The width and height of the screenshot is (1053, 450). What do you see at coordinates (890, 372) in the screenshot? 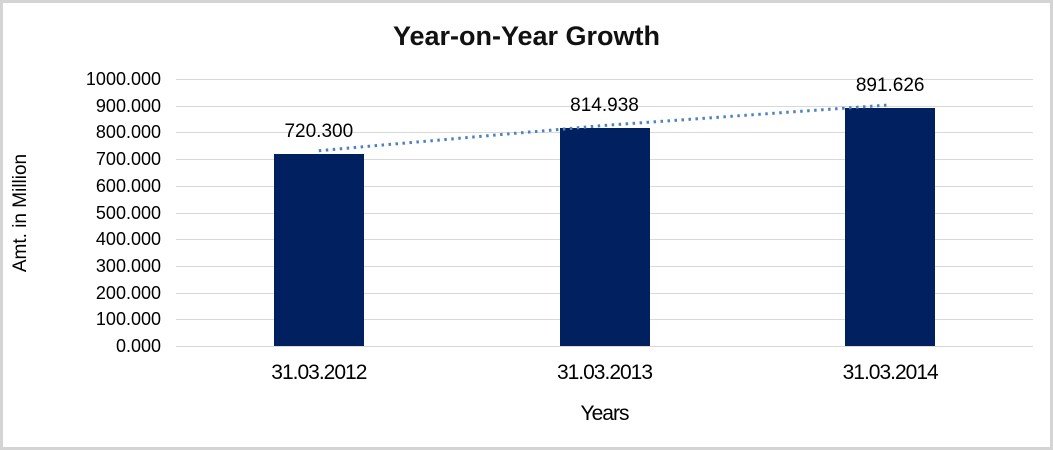
I see `x-tick-label: 31.03.2014` at bounding box center [890, 372].